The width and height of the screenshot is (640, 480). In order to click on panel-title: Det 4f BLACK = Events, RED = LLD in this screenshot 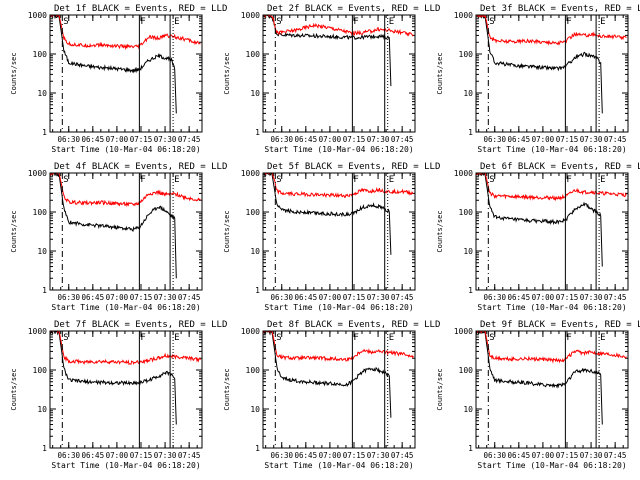, I will do `click(140, 167)`.